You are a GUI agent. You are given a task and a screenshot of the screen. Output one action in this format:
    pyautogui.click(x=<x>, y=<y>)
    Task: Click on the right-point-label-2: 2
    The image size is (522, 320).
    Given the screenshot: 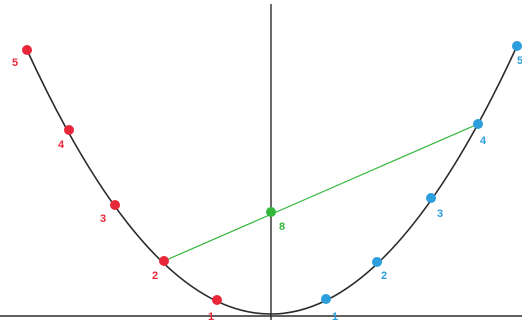 What is the action you would take?
    pyautogui.click(x=384, y=276)
    